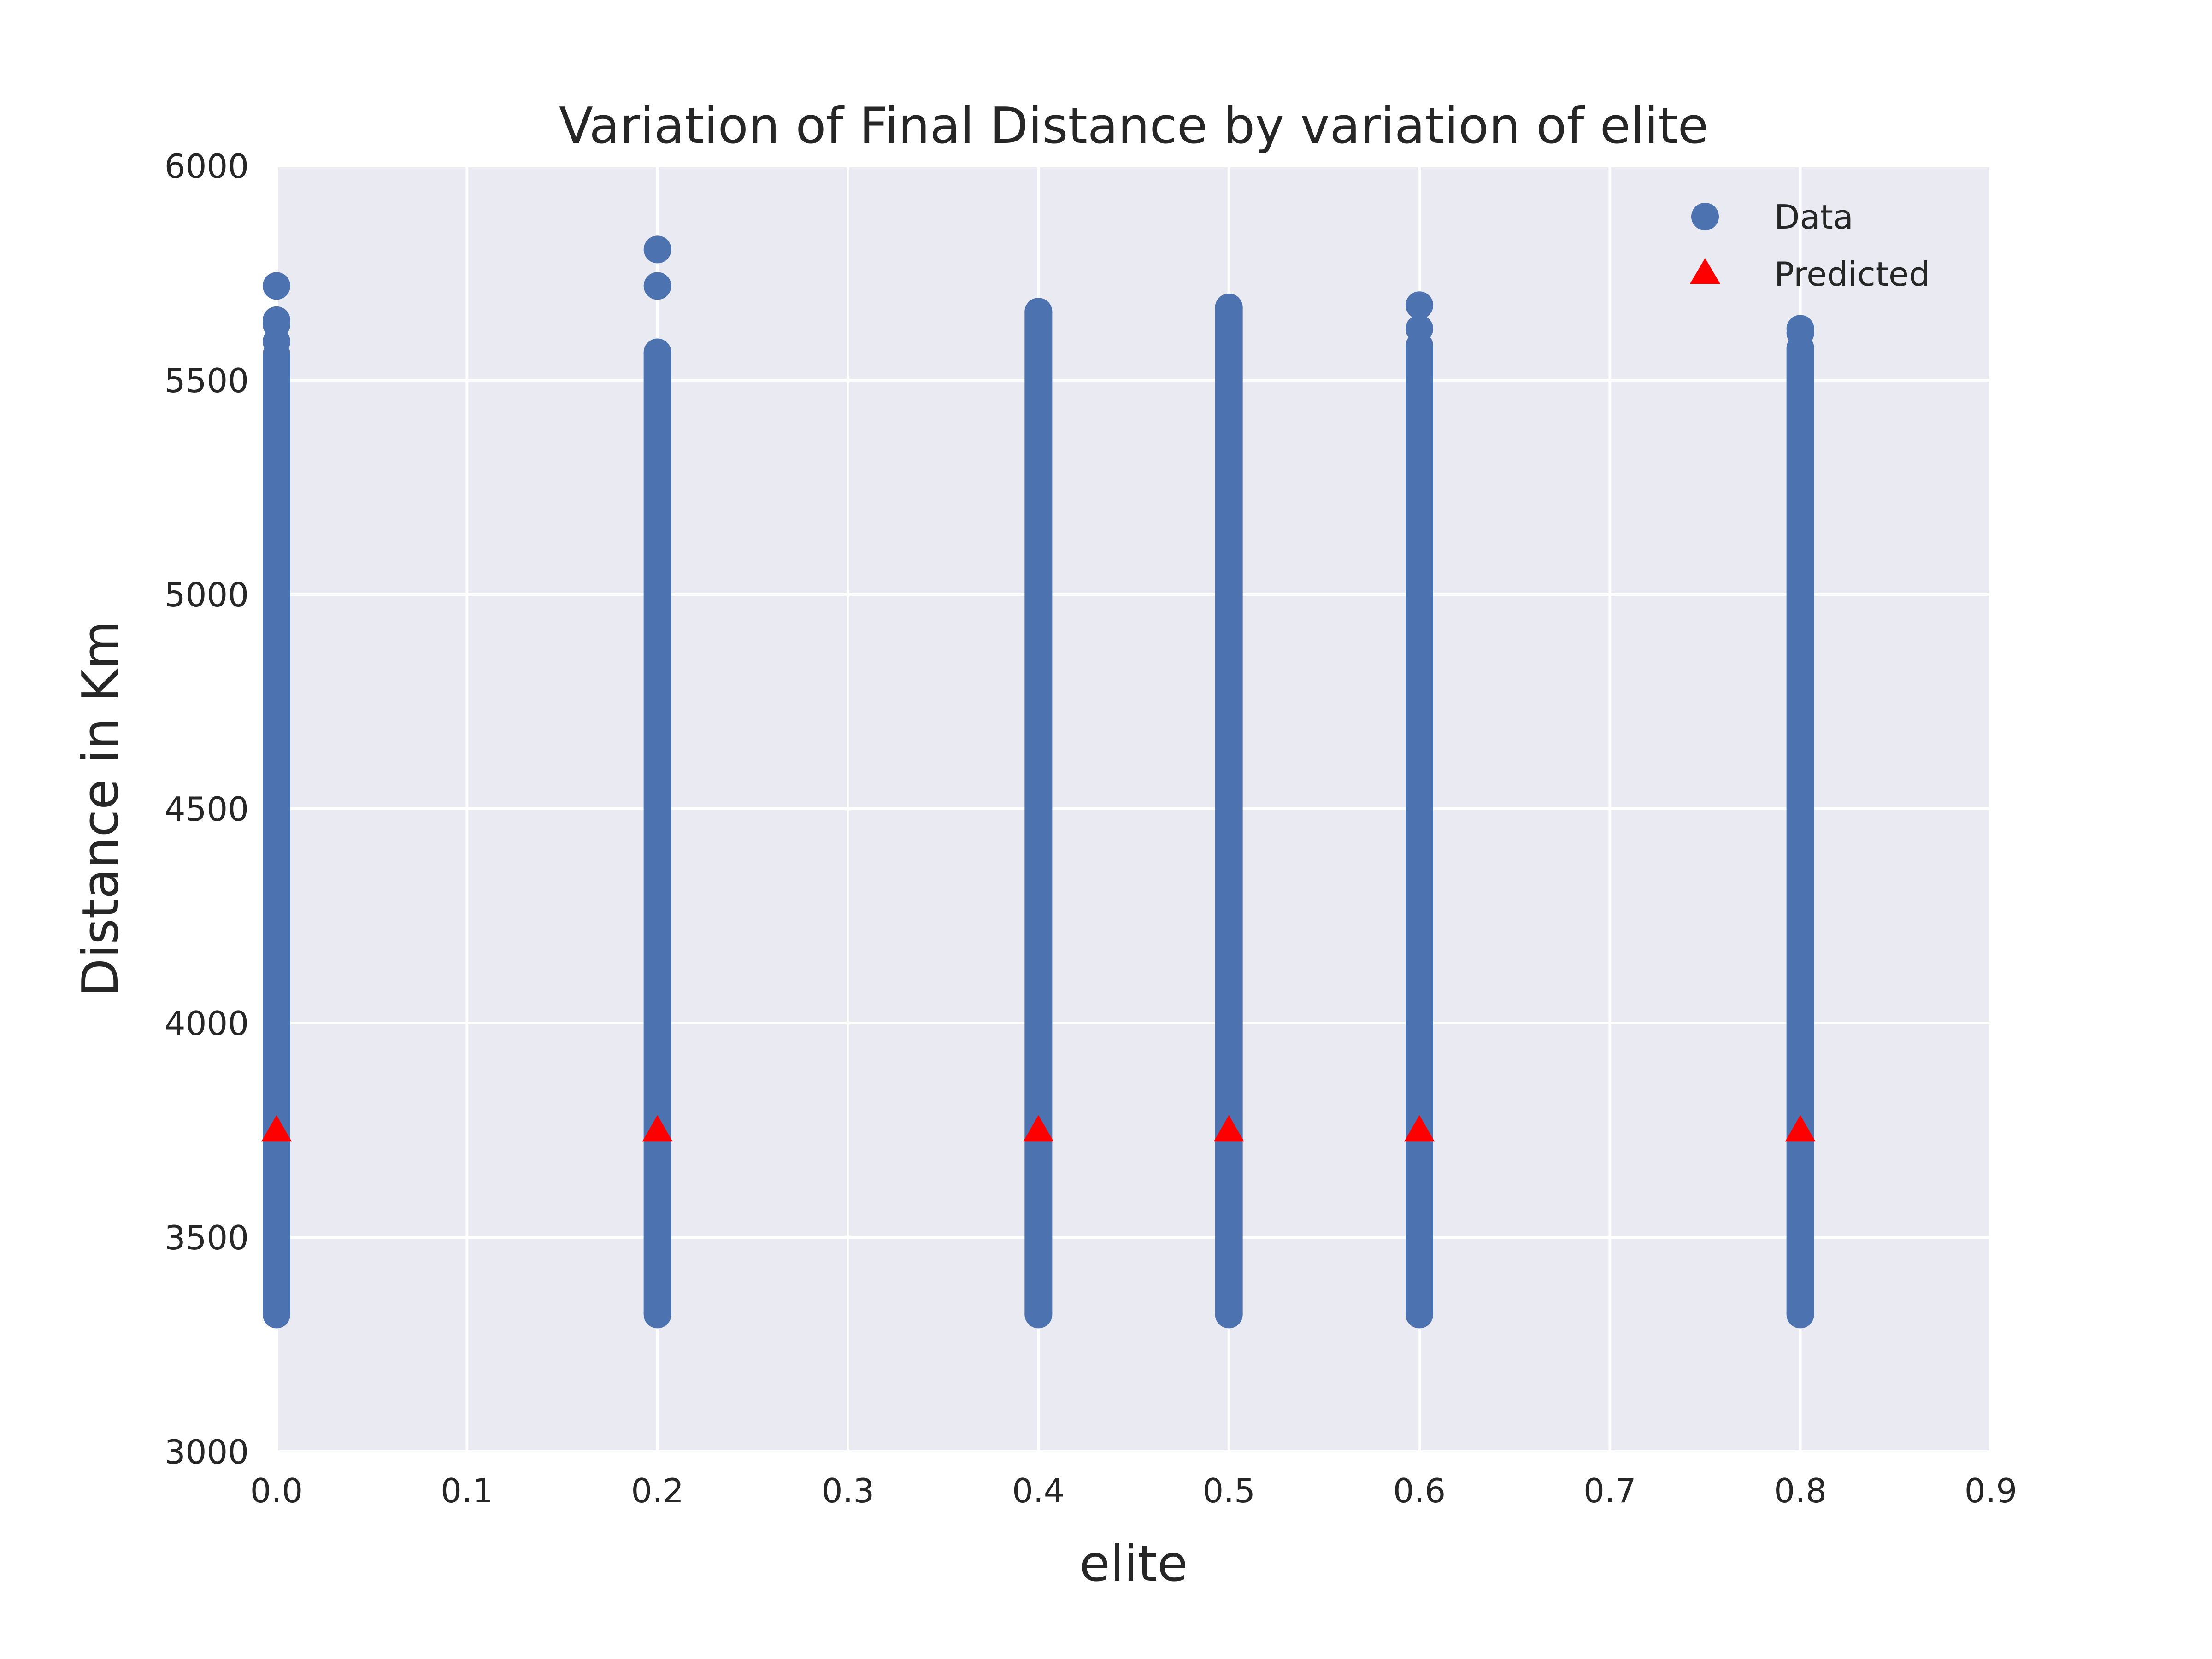  I want to click on x-axis-label: elite, so click(1133, 1564).